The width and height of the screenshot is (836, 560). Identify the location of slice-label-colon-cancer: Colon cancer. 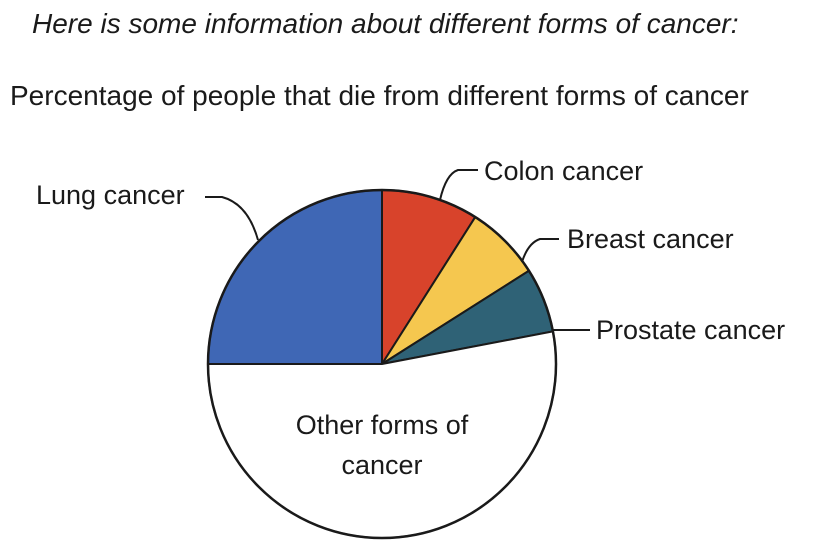
(563, 171).